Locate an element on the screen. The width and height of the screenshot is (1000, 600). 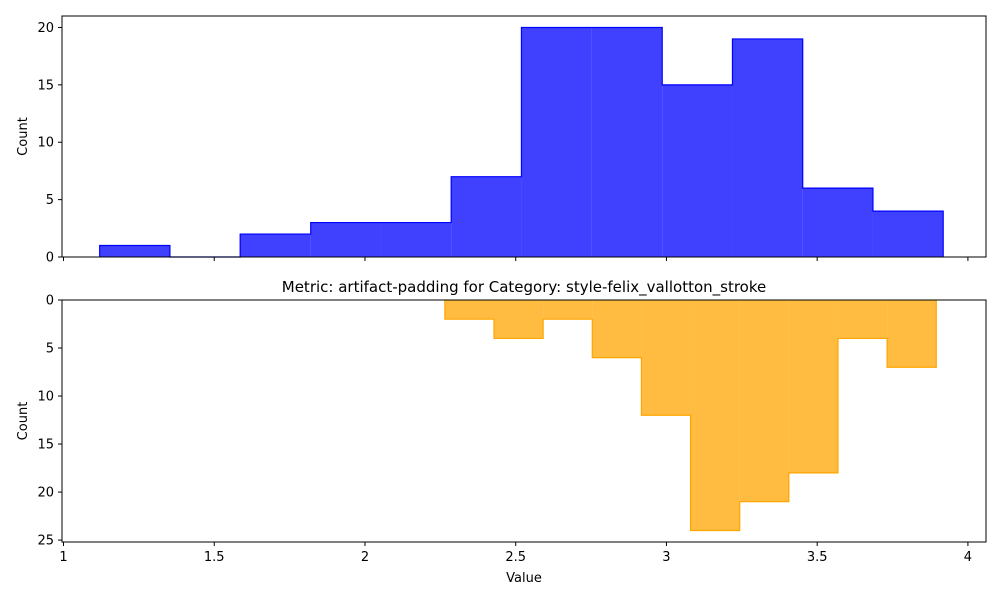
bottom-y-axis-label: Count is located at coordinates (23, 421).